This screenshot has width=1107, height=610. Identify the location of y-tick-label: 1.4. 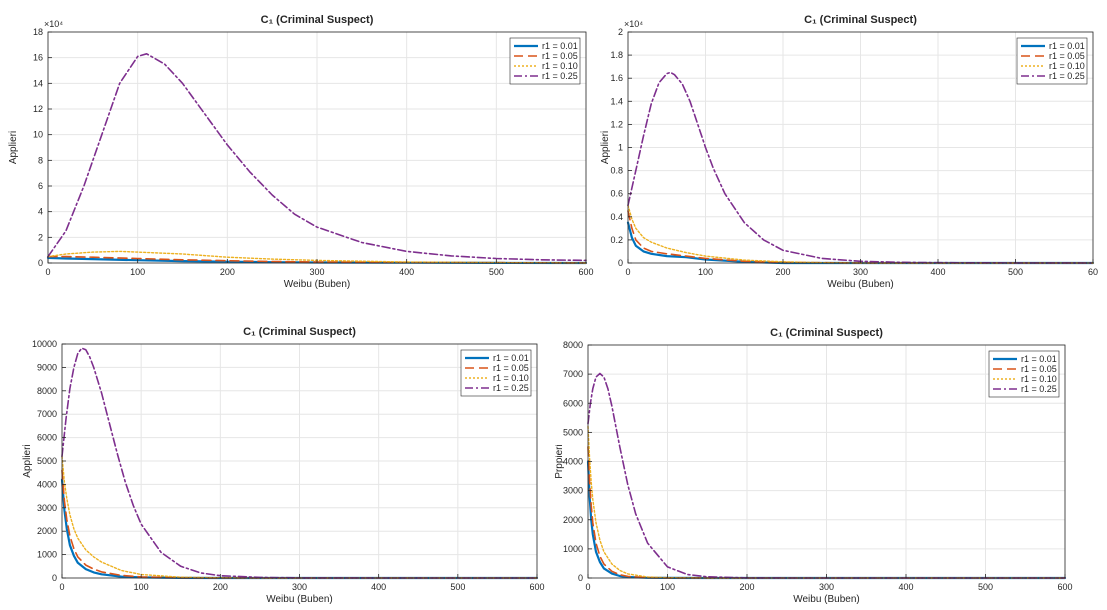
(616, 101).